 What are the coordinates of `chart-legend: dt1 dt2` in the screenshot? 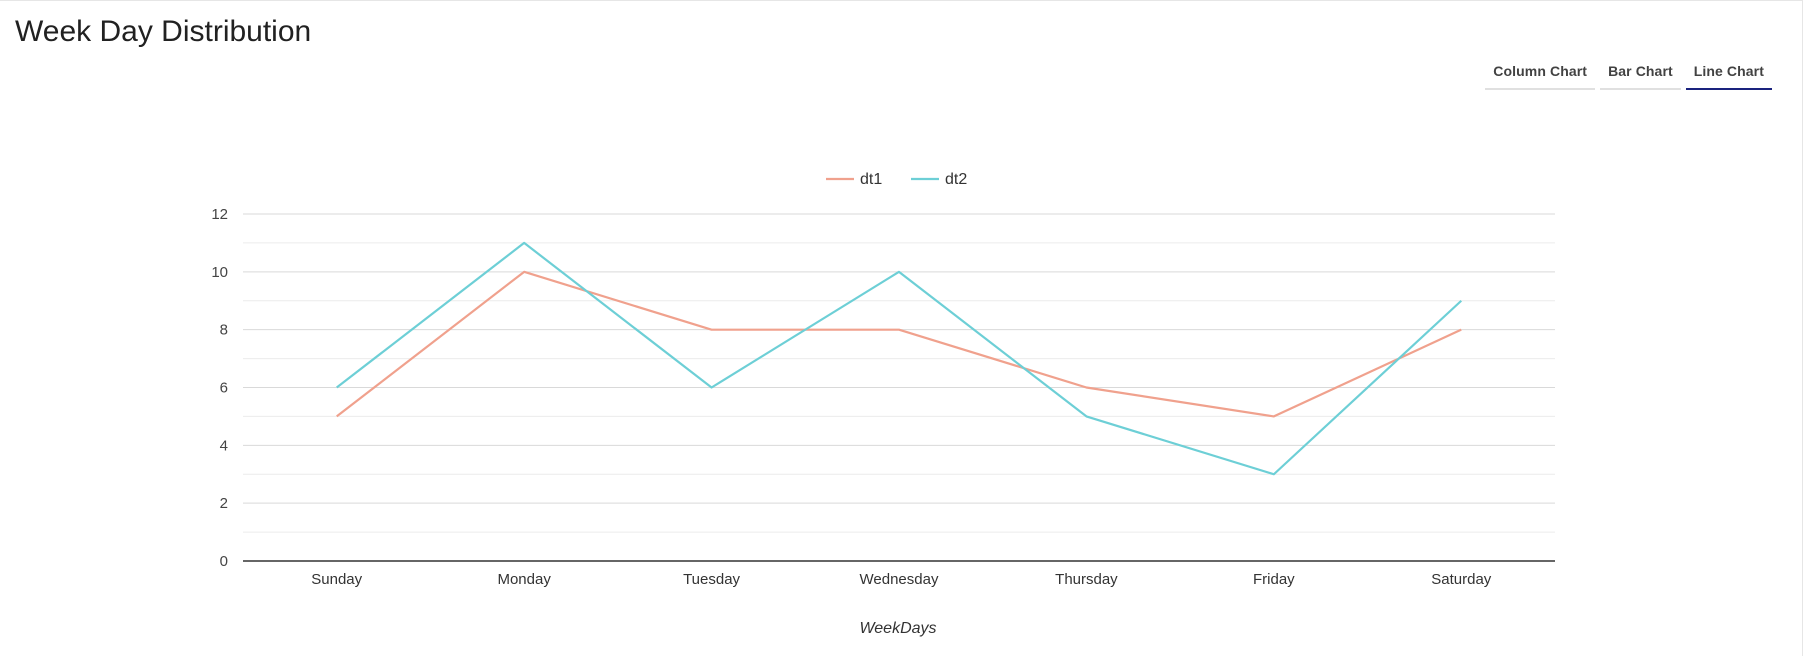 It's located at (896, 179).